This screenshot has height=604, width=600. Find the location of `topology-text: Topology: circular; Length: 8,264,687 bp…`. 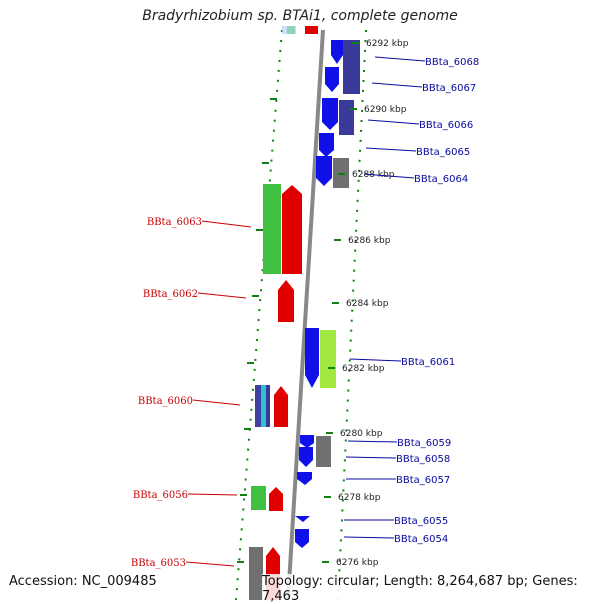

topology-text: Topology: circular; Length: 8,264,687 bp… is located at coordinates (431, 589).